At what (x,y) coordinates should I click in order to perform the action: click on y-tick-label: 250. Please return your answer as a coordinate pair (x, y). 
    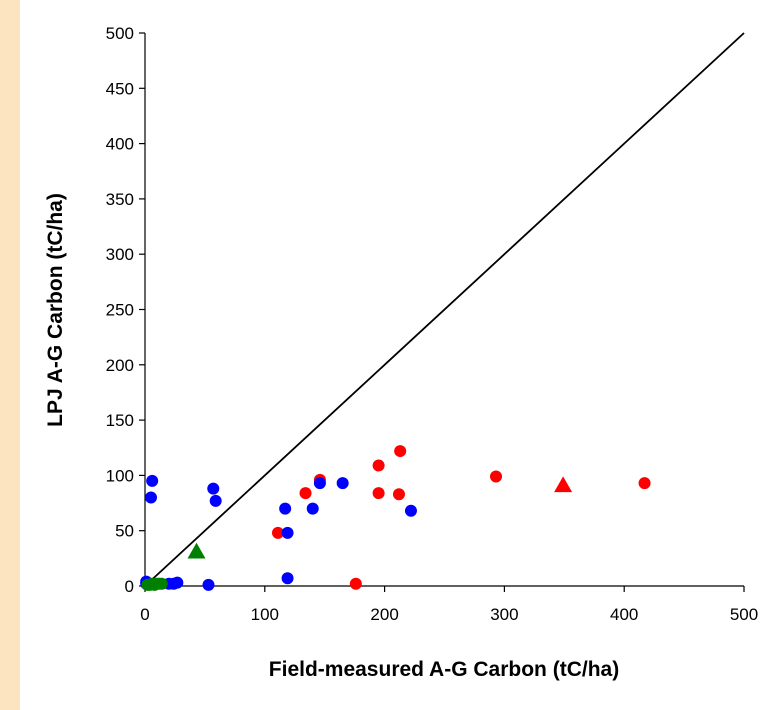
    Looking at the image, I should click on (120, 310).